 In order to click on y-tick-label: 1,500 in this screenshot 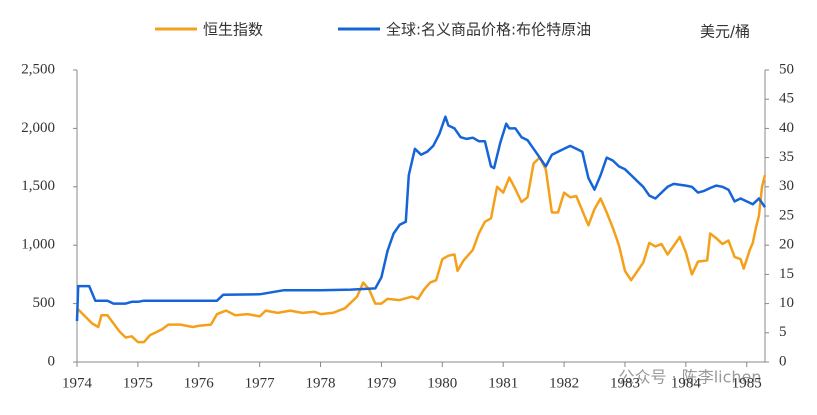, I will do `click(38, 186)`.